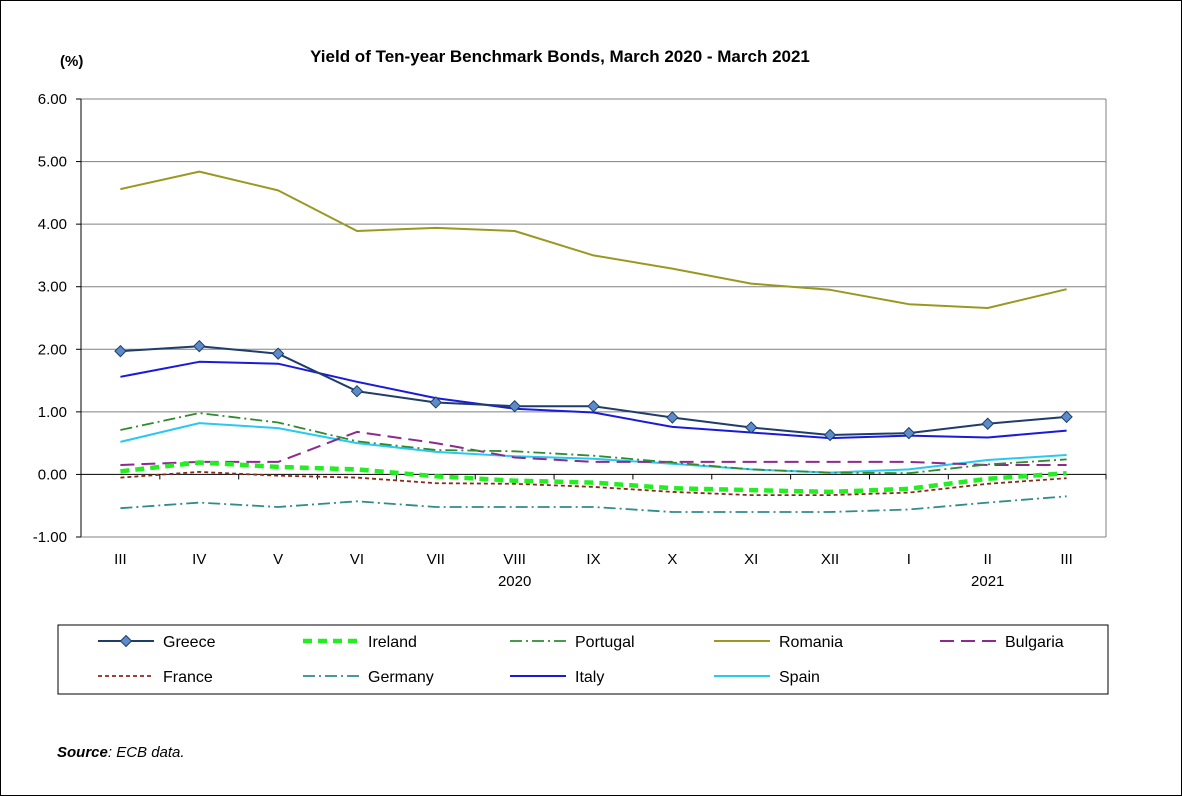  What do you see at coordinates (593, 504) in the screenshot?
I see `series-line-germany` at bounding box center [593, 504].